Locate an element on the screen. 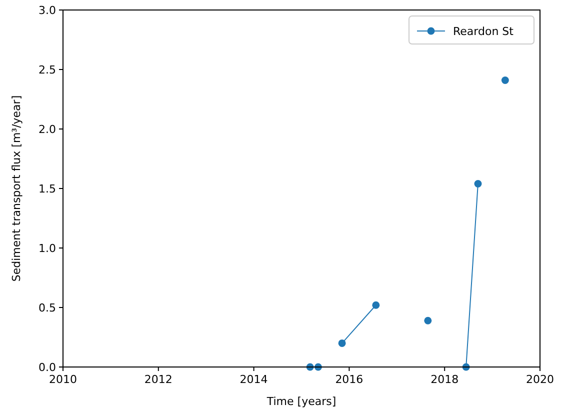  y-tick-label: 3.0 is located at coordinates (47, 10).